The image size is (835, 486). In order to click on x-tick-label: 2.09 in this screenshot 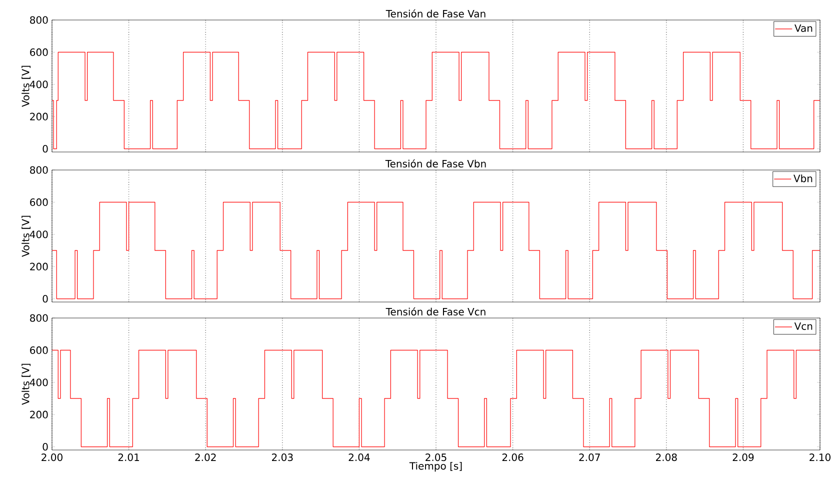, I will do `click(743, 458)`.